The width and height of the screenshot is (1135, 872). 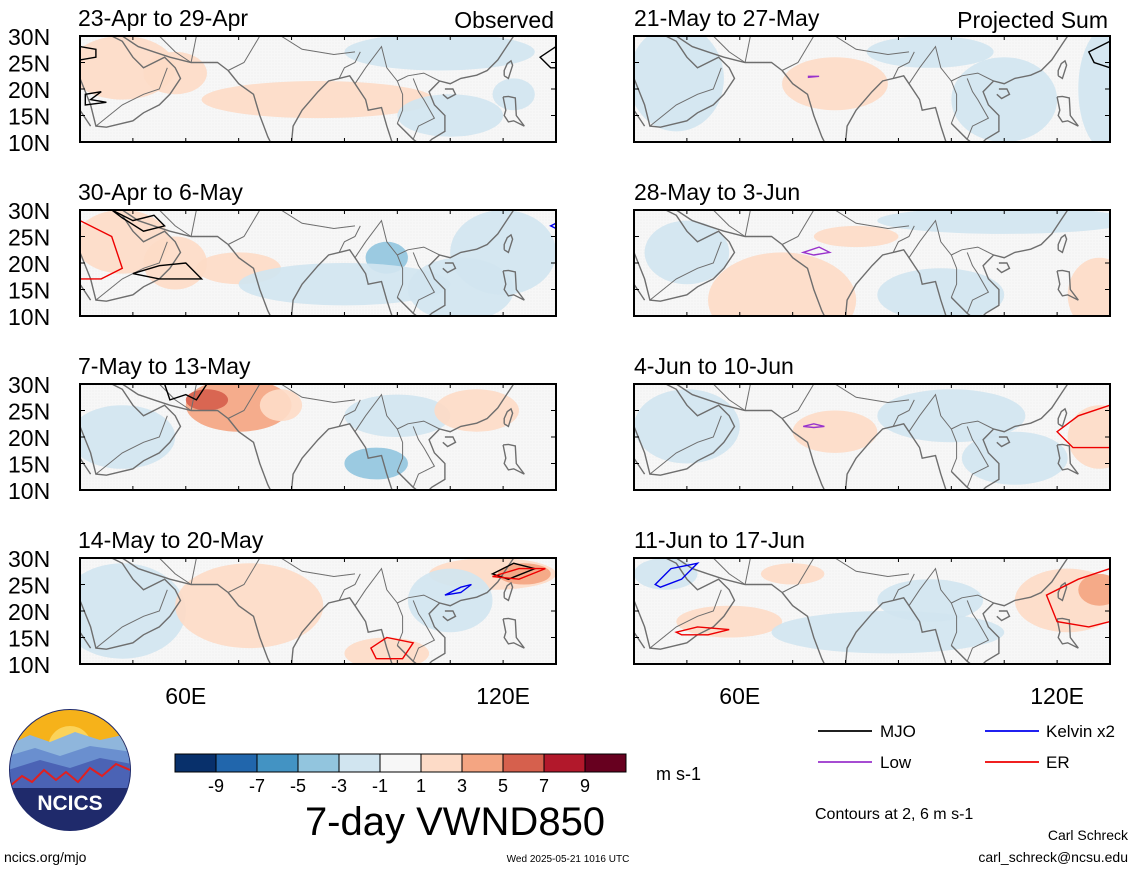 I want to click on panel-title: 30-Apr to 6-May, so click(x=160, y=192).